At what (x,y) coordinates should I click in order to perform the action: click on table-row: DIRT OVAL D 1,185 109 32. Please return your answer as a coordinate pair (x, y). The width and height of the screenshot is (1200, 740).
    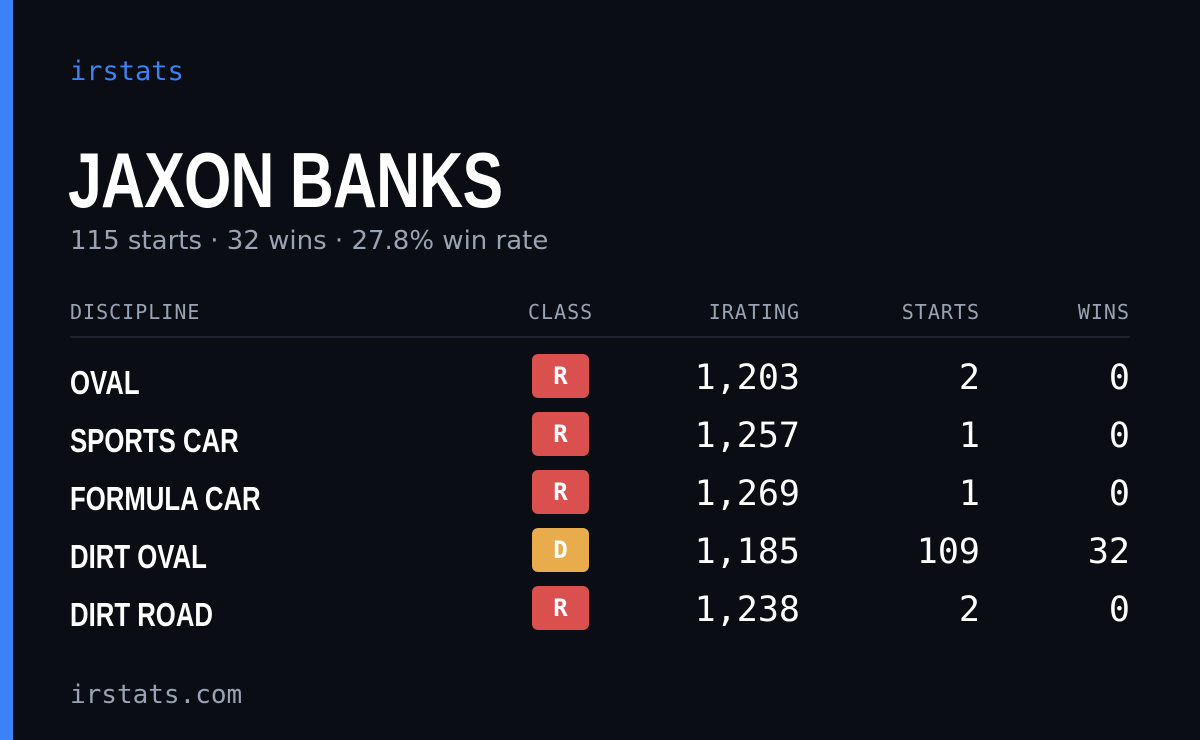
    Looking at the image, I should click on (600, 557).